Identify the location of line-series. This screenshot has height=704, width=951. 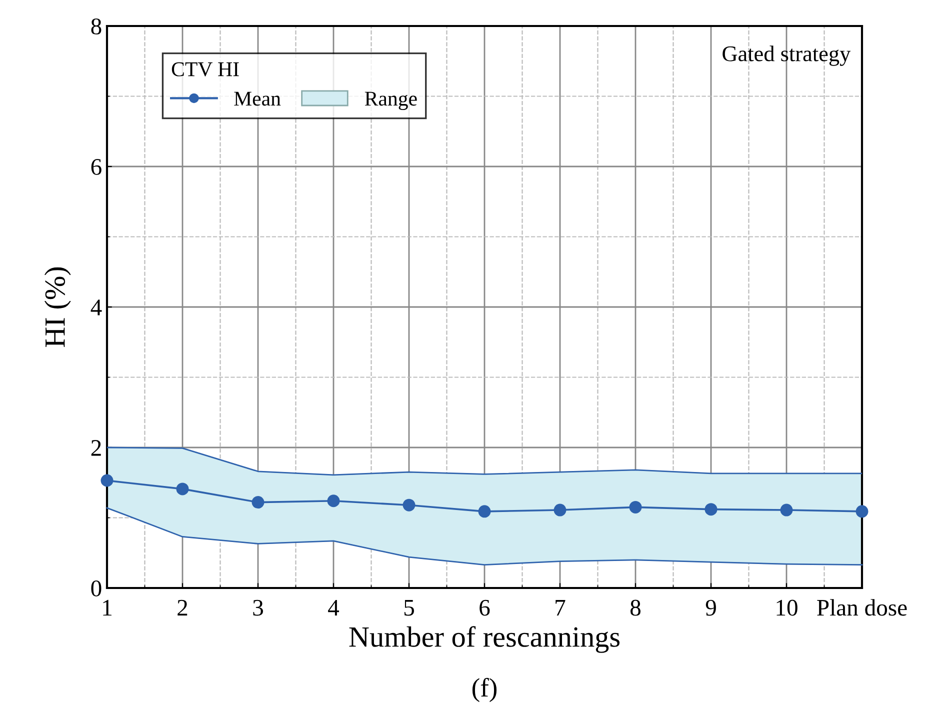
(484, 536).